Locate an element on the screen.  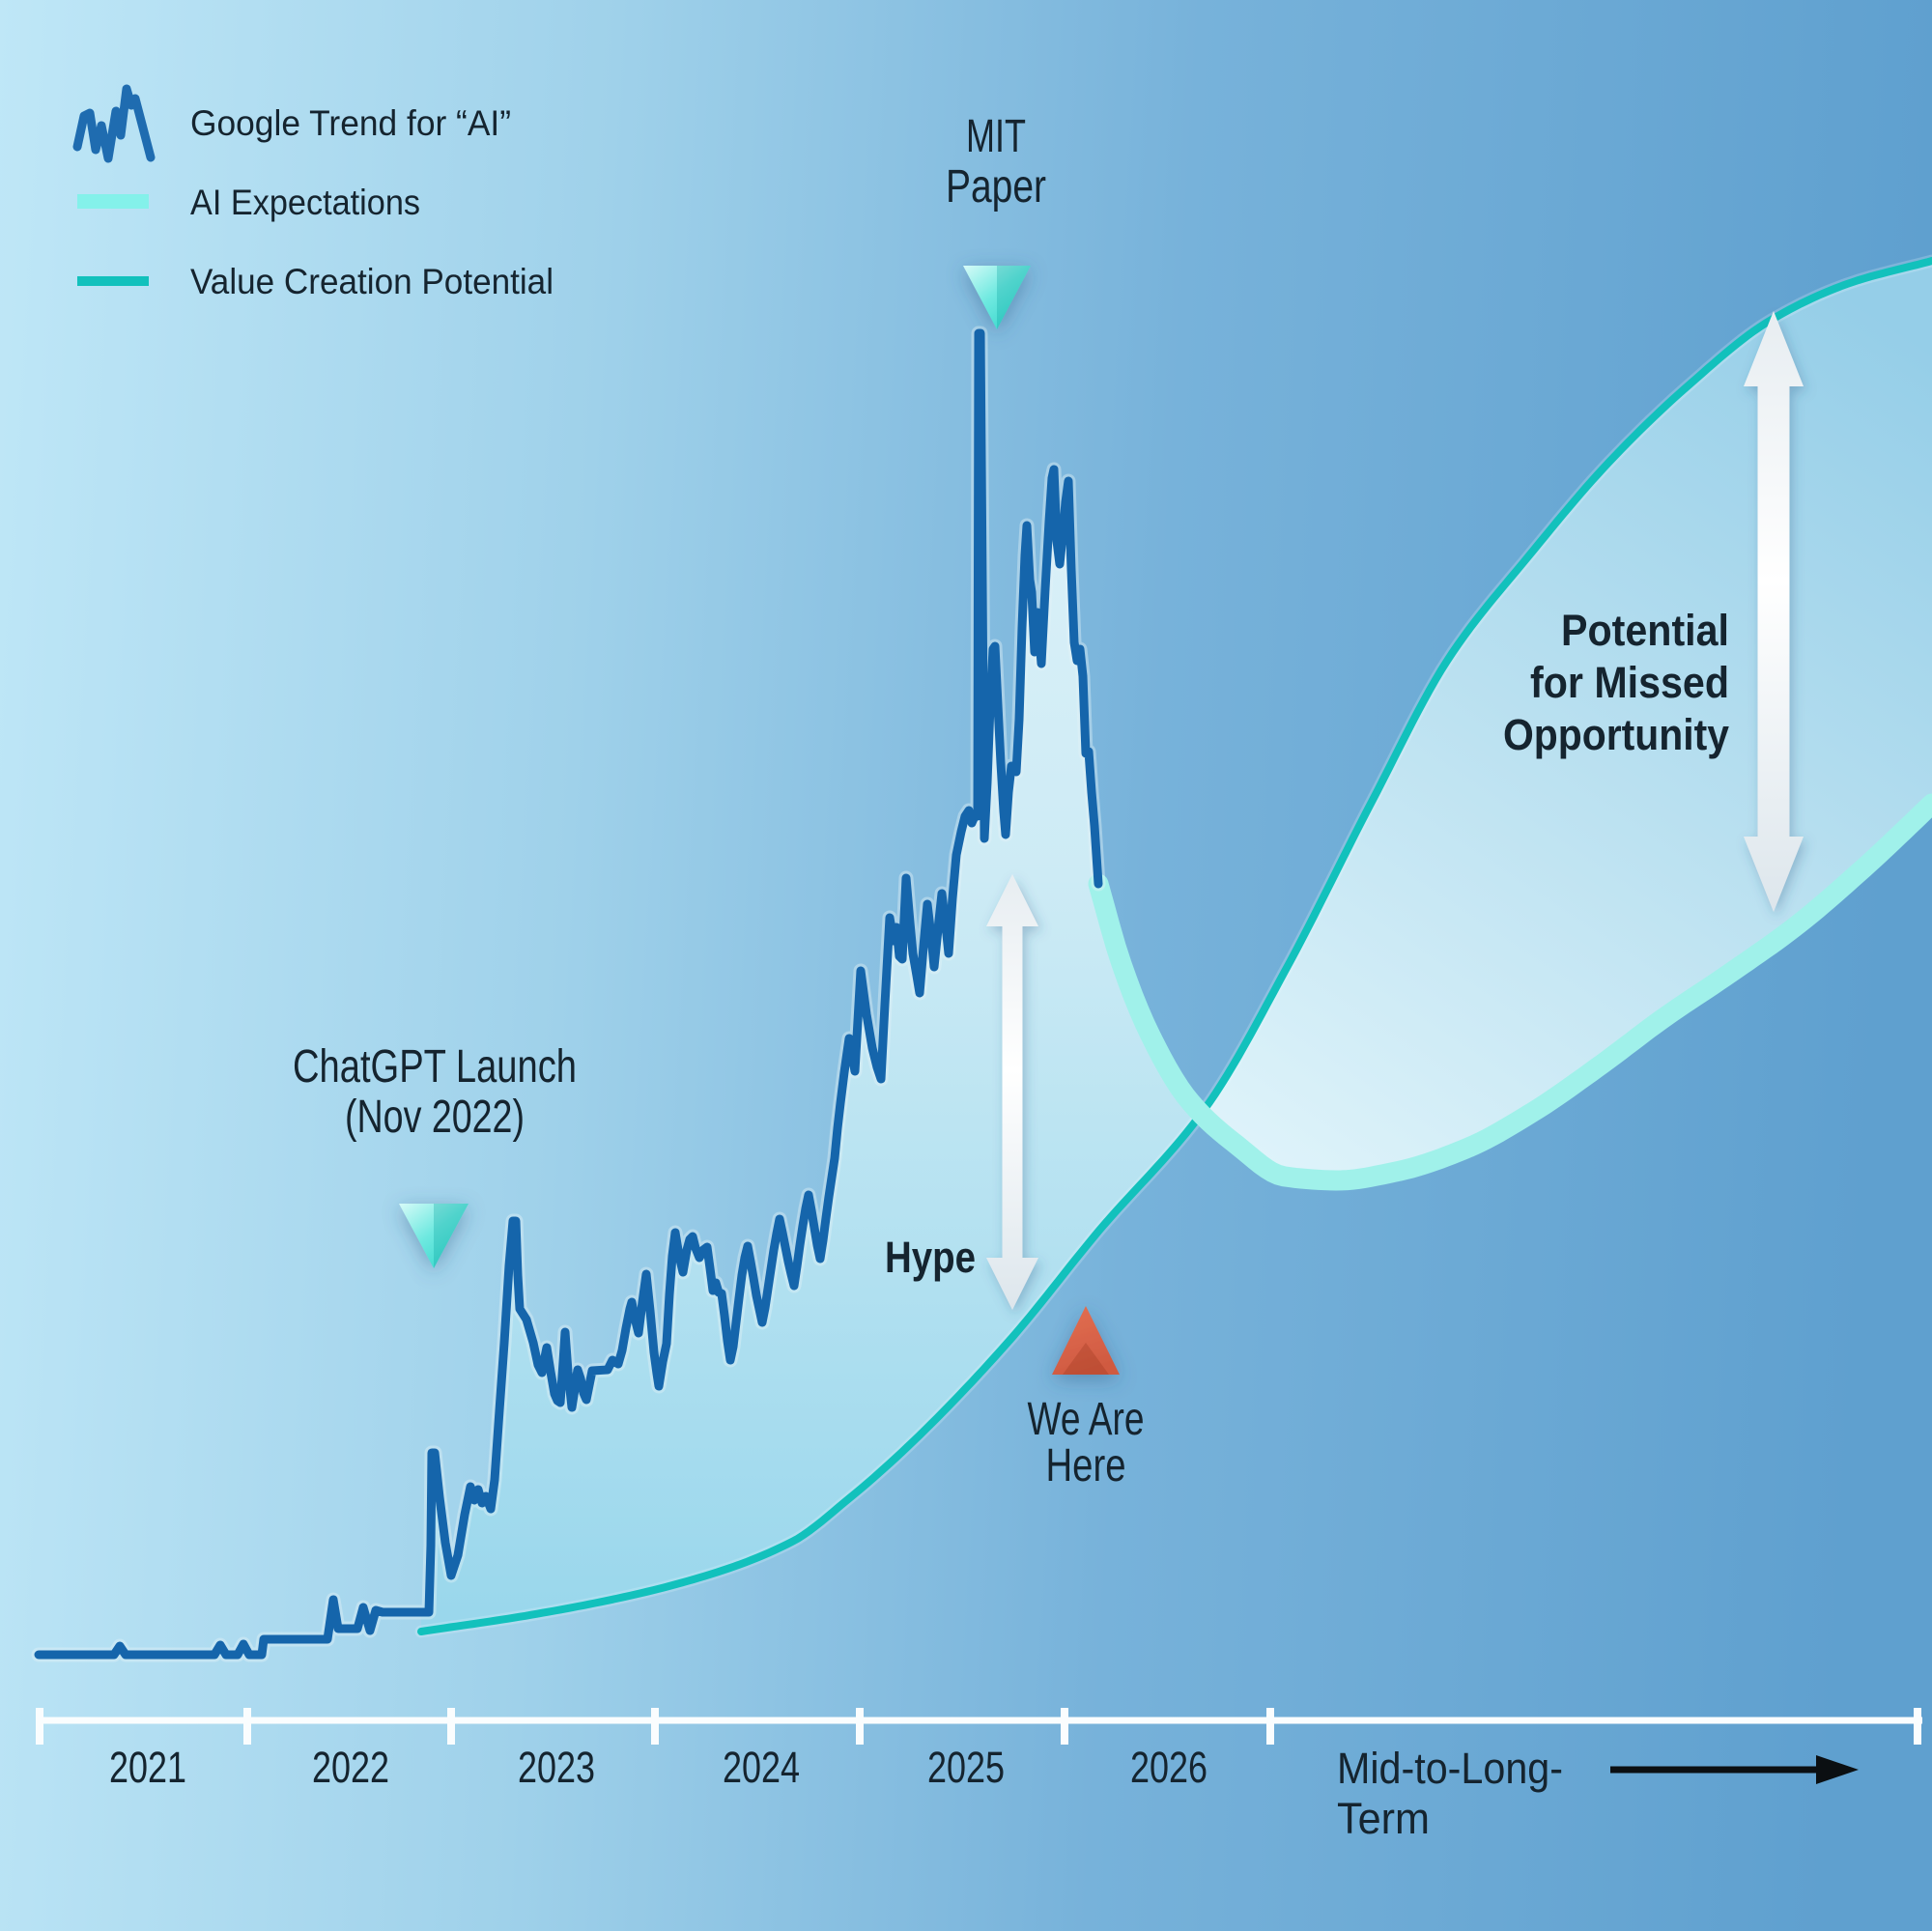
svg-text: Google Trend for “AI” is located at coordinates (350, 123).